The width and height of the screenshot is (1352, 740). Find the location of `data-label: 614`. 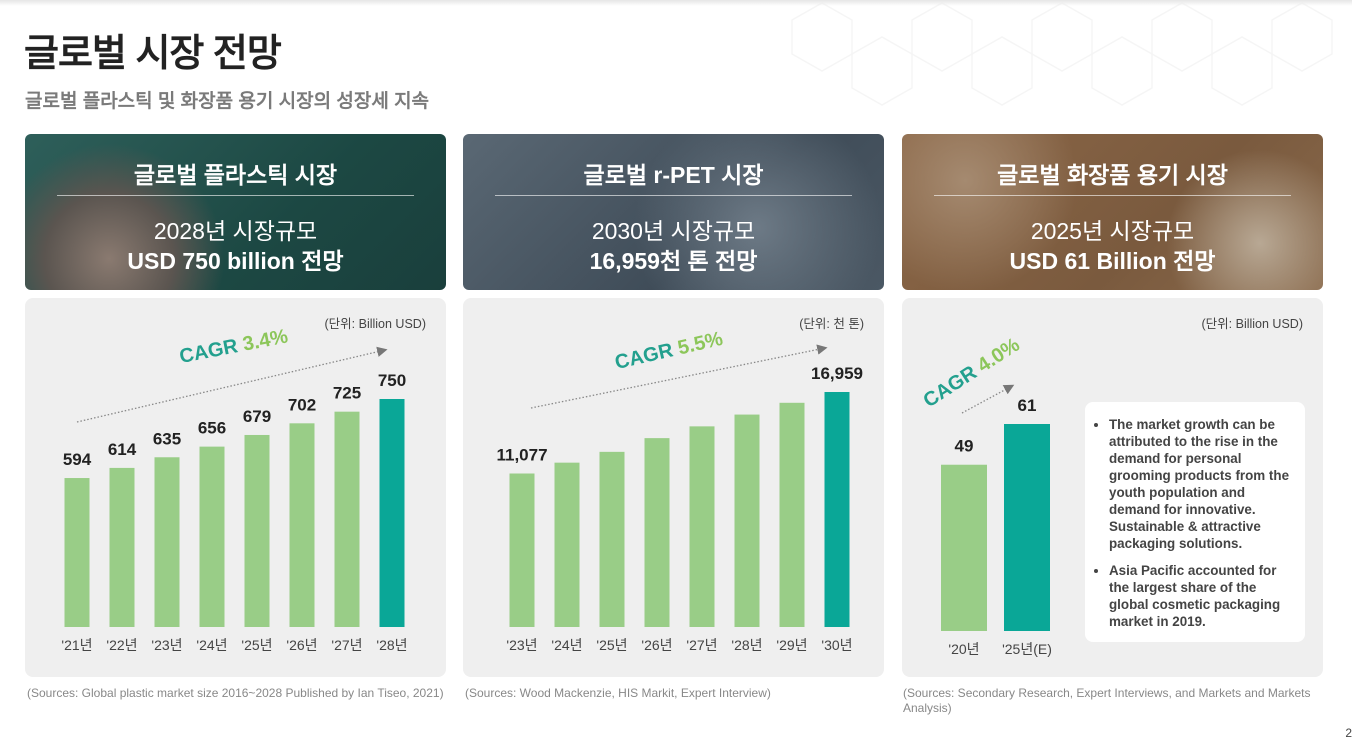

data-label: 614 is located at coordinates (122, 449).